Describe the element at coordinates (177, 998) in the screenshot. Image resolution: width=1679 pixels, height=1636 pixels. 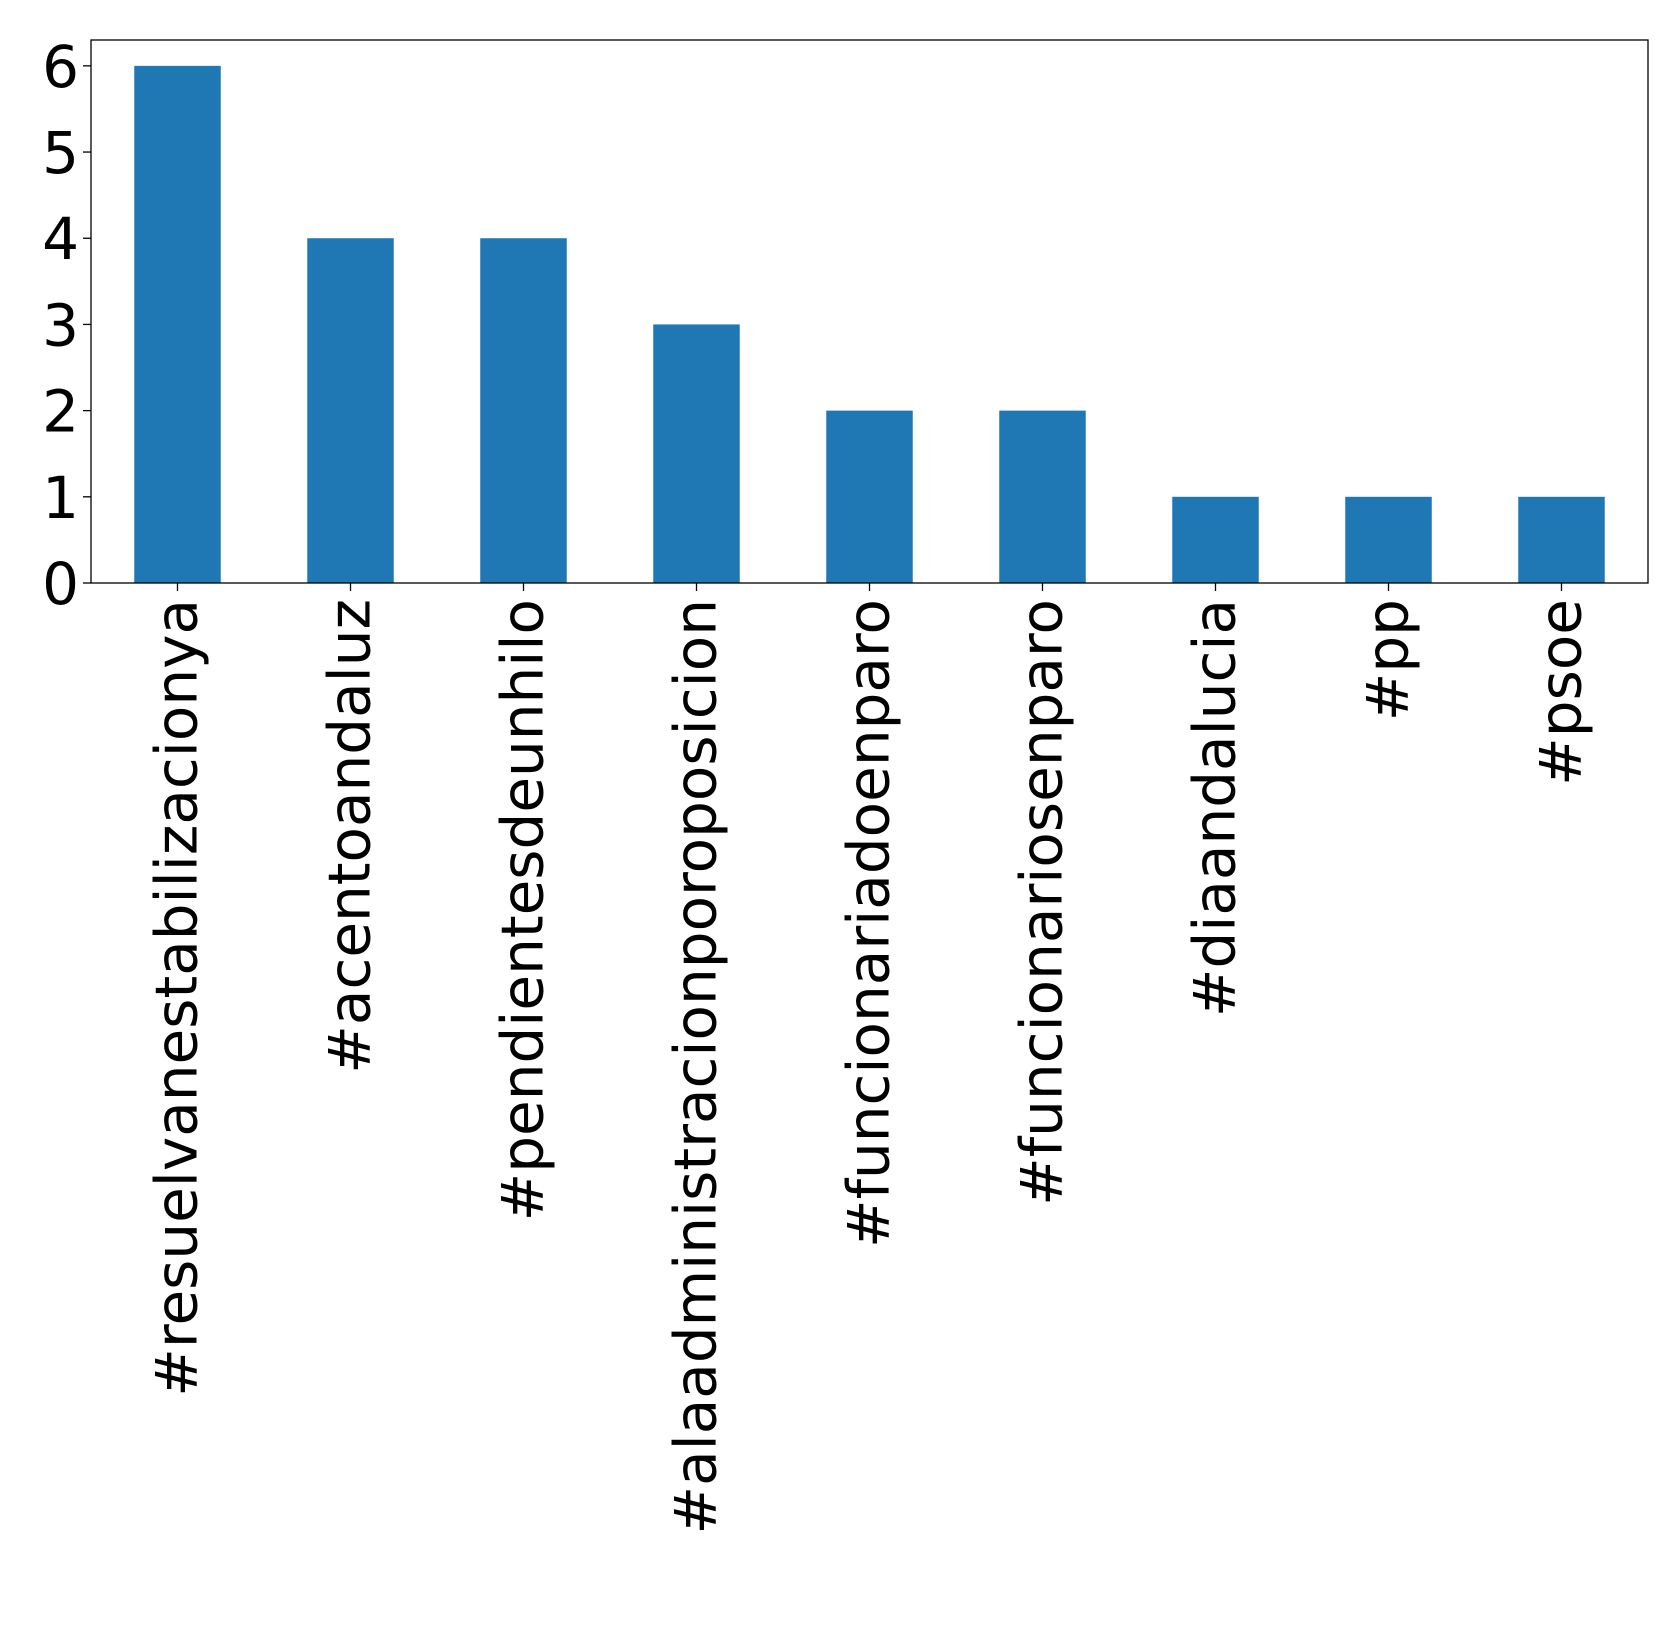
I see `x-tick-label: #resuelvanestabilizacionya` at that location.